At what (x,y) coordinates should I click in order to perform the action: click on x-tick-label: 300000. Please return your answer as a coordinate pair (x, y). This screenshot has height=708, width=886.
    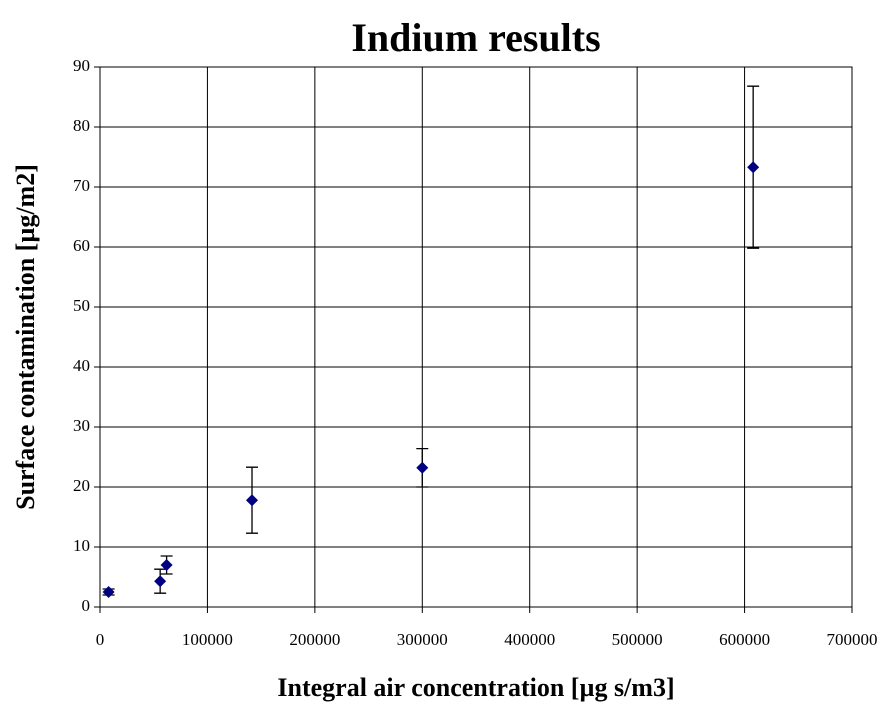
    Looking at the image, I should click on (422, 639).